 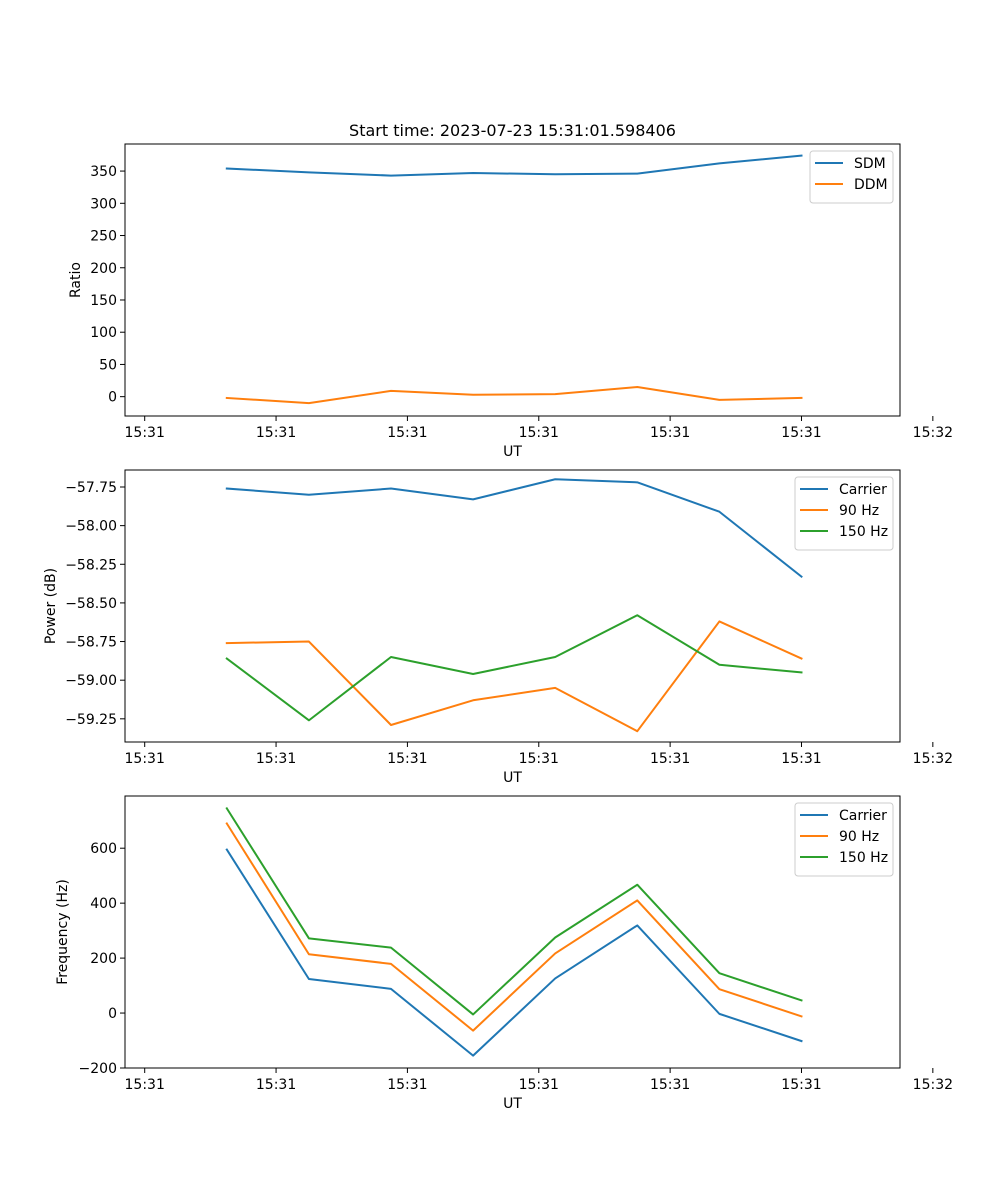 What do you see at coordinates (51, 606) in the screenshot?
I see `y-axis-label: Power (dB)` at bounding box center [51, 606].